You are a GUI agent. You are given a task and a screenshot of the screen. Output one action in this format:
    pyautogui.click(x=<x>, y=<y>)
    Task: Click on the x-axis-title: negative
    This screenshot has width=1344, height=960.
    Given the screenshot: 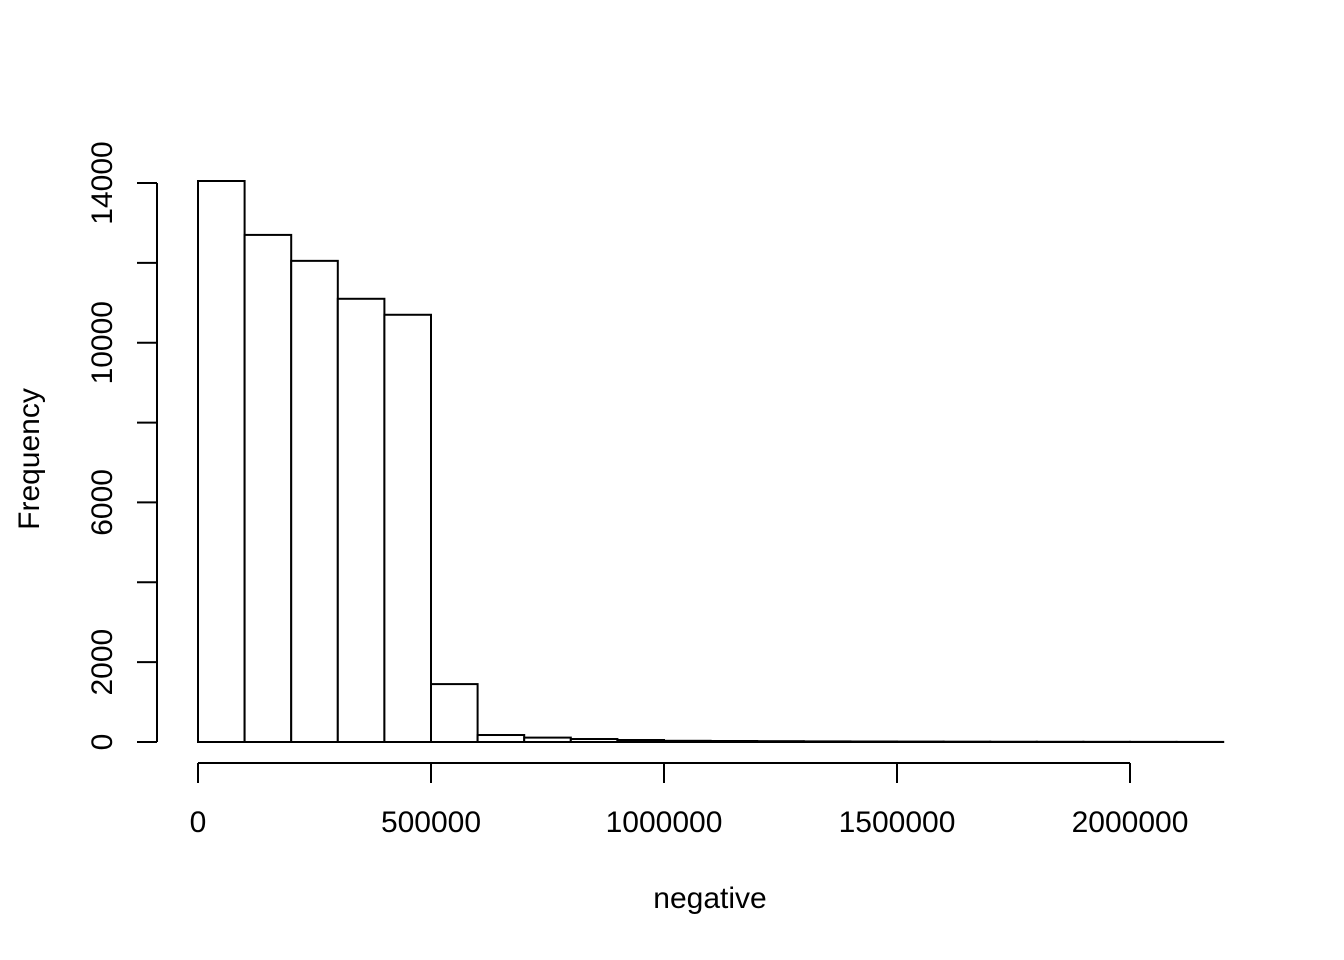 What is the action you would take?
    pyautogui.click(x=710, y=898)
    